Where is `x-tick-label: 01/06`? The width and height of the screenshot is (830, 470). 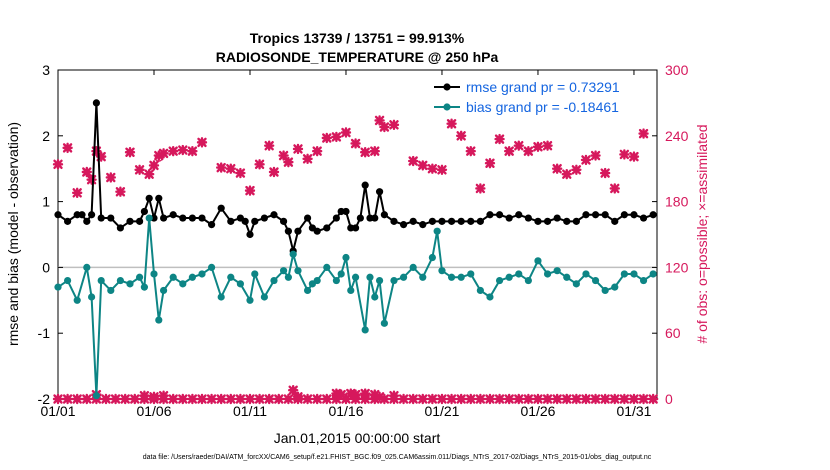 x-tick-label: 01/06 is located at coordinates (153, 411).